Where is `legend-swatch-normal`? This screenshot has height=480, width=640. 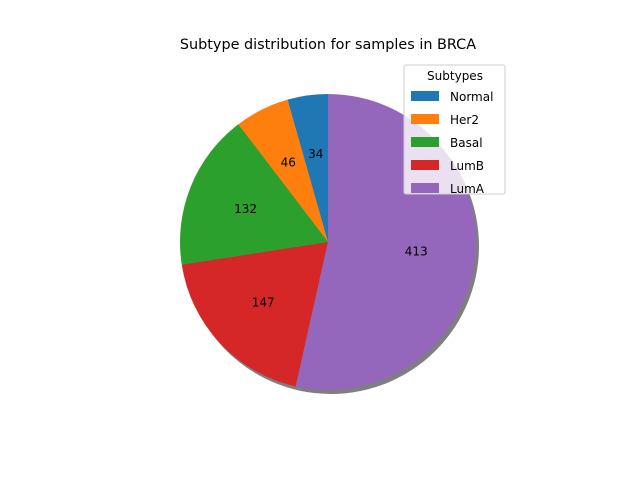 legend-swatch-normal is located at coordinates (425, 96).